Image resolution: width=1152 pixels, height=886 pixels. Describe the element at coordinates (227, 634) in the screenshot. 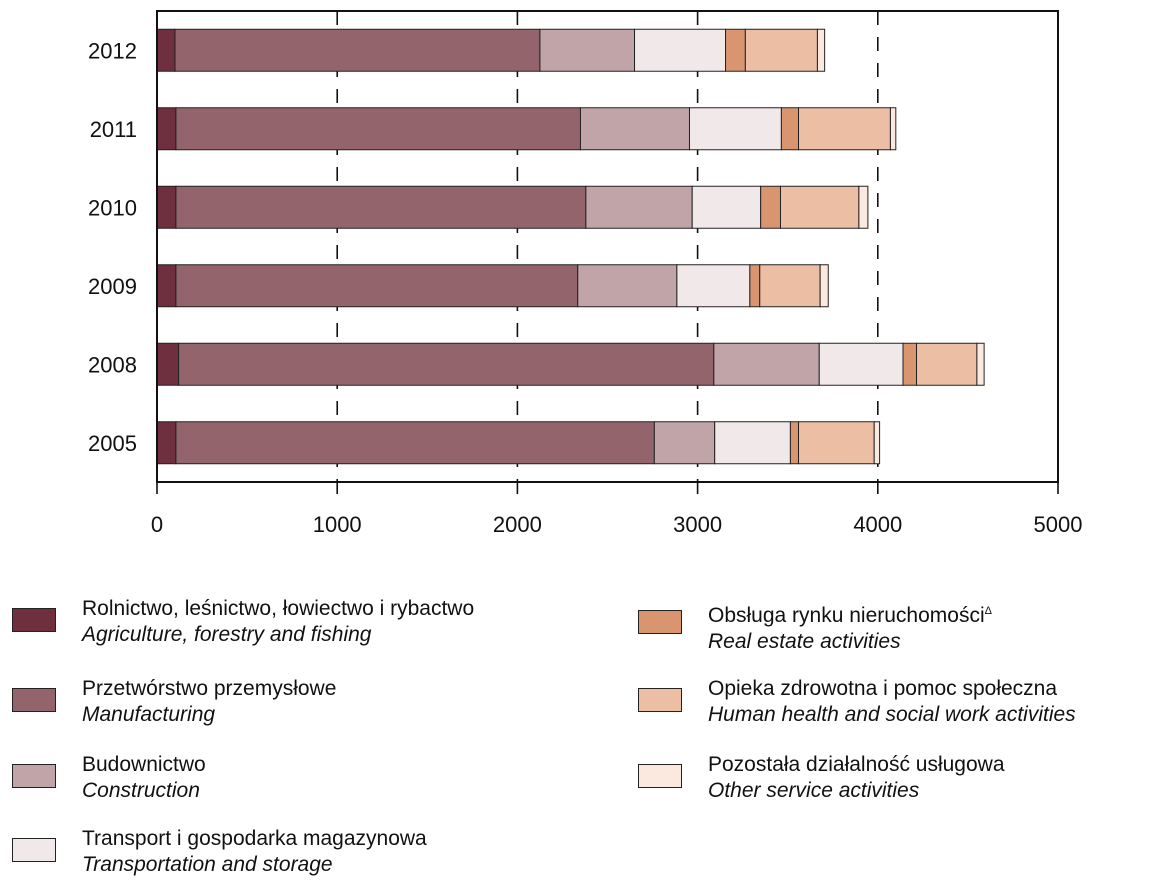

I see `legend-label-en: Agriculture, forestry and fishing` at that location.